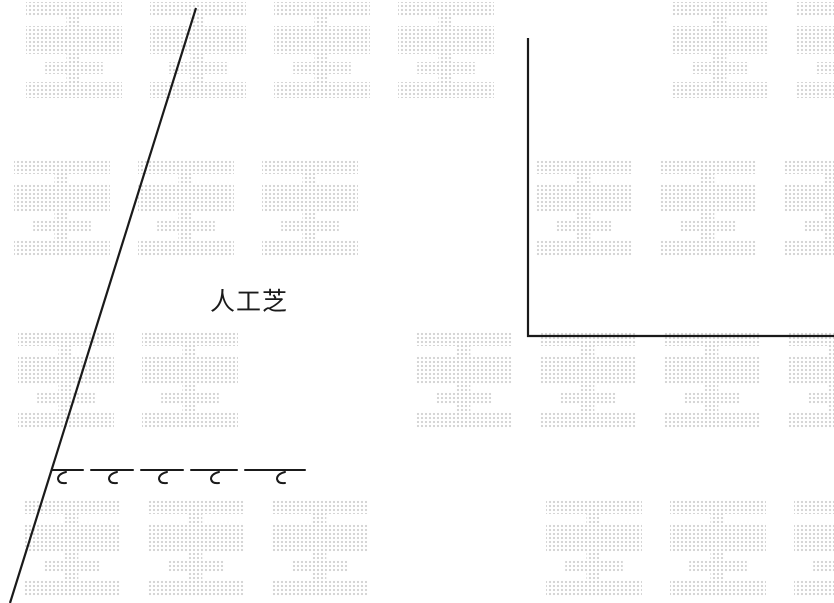 This screenshot has height=603, width=834. I want to click on turf-surface, so click(178, 477).